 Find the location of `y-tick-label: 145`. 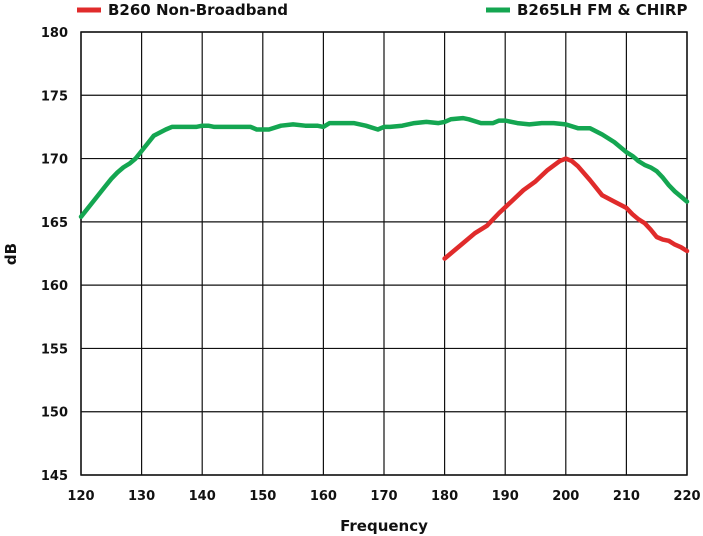

y-tick-label: 145 is located at coordinates (54, 476).